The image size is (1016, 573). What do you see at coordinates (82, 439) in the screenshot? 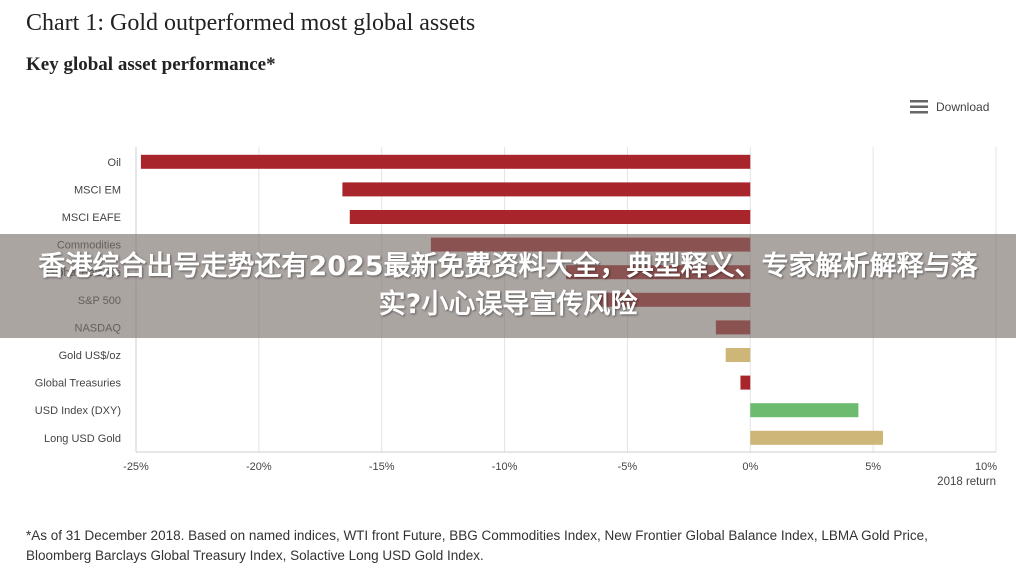
I see `category-label: Long USD Gold` at bounding box center [82, 439].